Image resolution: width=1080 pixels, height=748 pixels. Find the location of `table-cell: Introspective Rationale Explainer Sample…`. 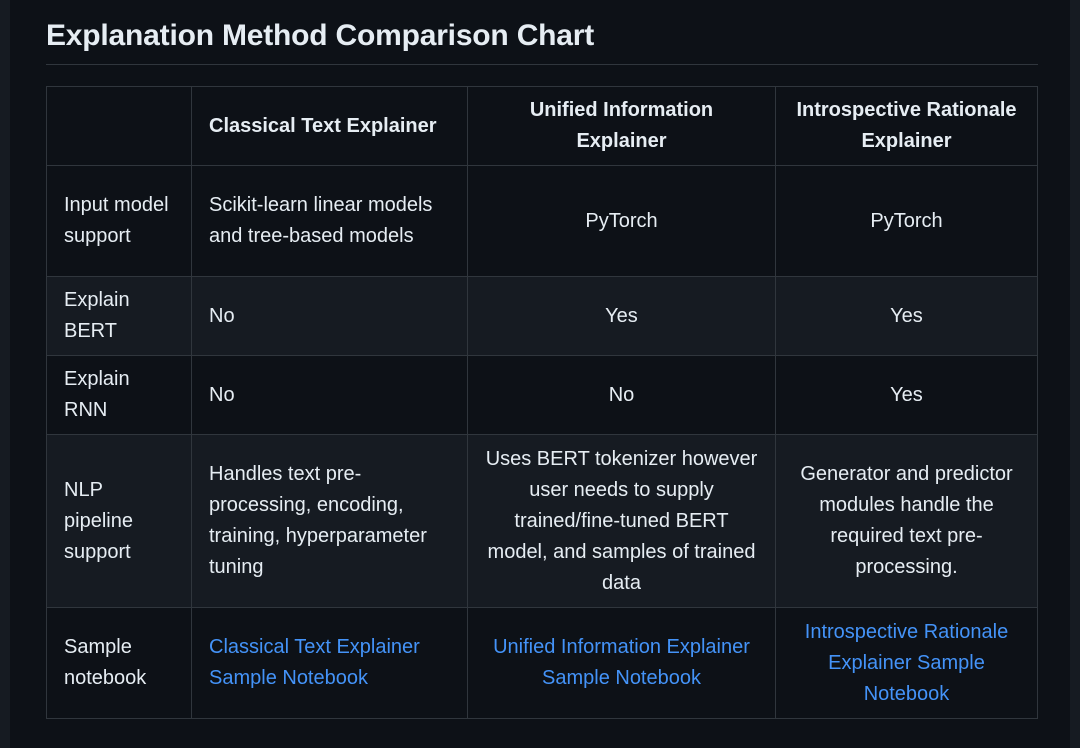

table-cell: Introspective Rationale Explainer Sample… is located at coordinates (906, 663).